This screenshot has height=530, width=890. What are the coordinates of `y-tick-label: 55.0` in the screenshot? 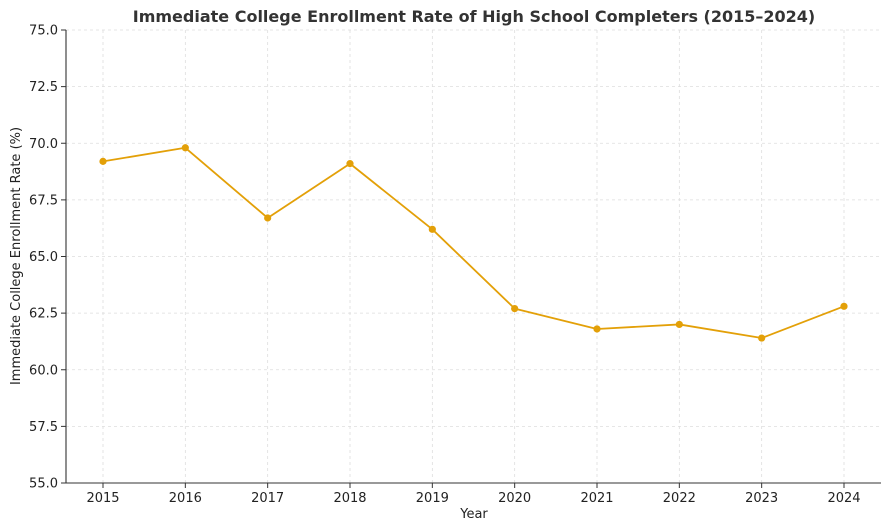 It's located at (43, 484).